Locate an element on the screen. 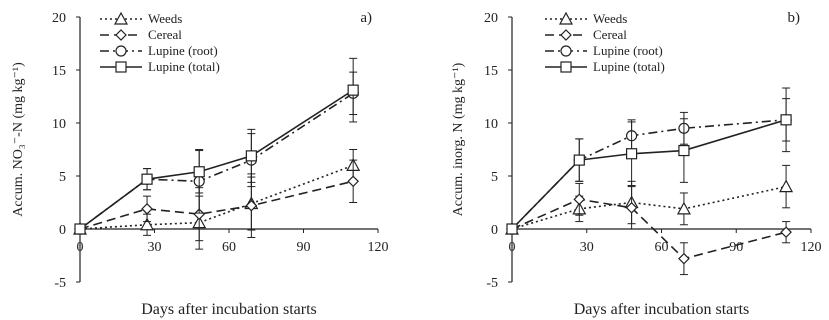  y-axis-label: Accum. inorg. N (mg kg⁻¹) is located at coordinates (458, 139).